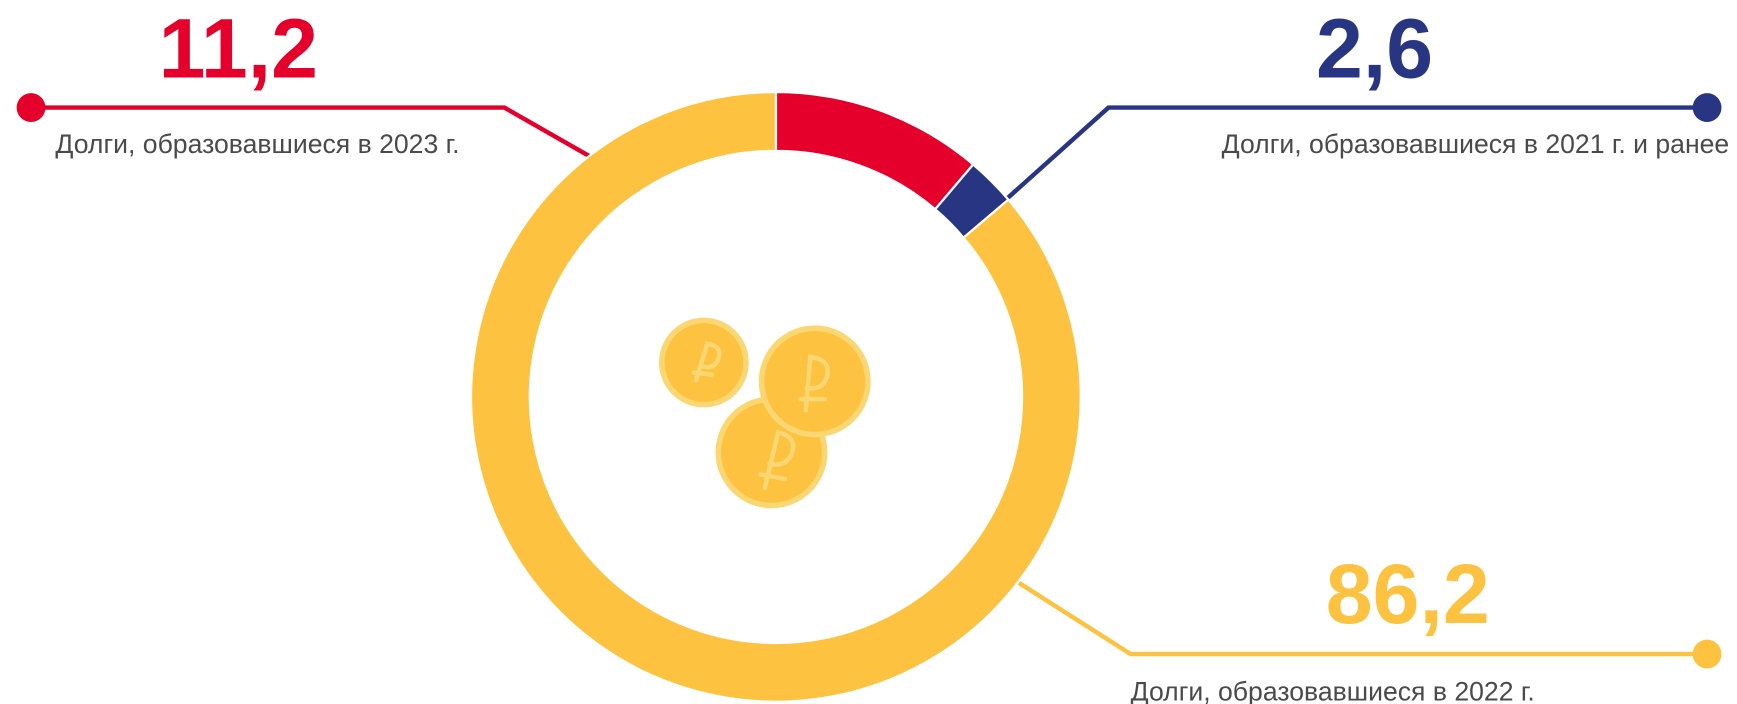 Image resolution: width=1737 pixels, height=704 pixels. What do you see at coordinates (1408, 594) in the screenshot?
I see `value-label: 86,2` at bounding box center [1408, 594].